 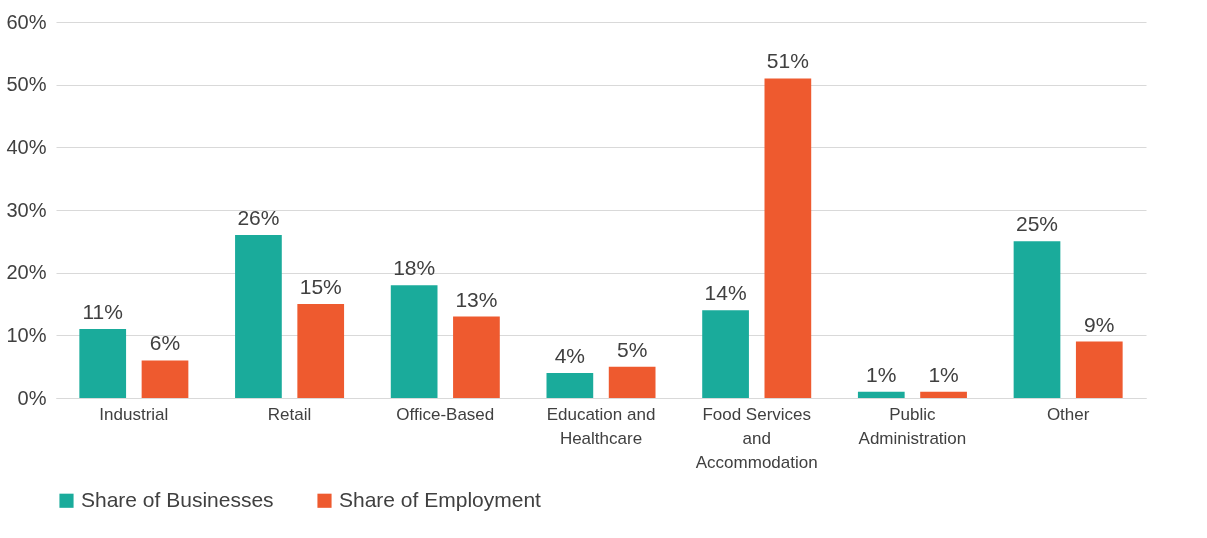 I want to click on x-tick-label: Public Administration, so click(x=912, y=426).